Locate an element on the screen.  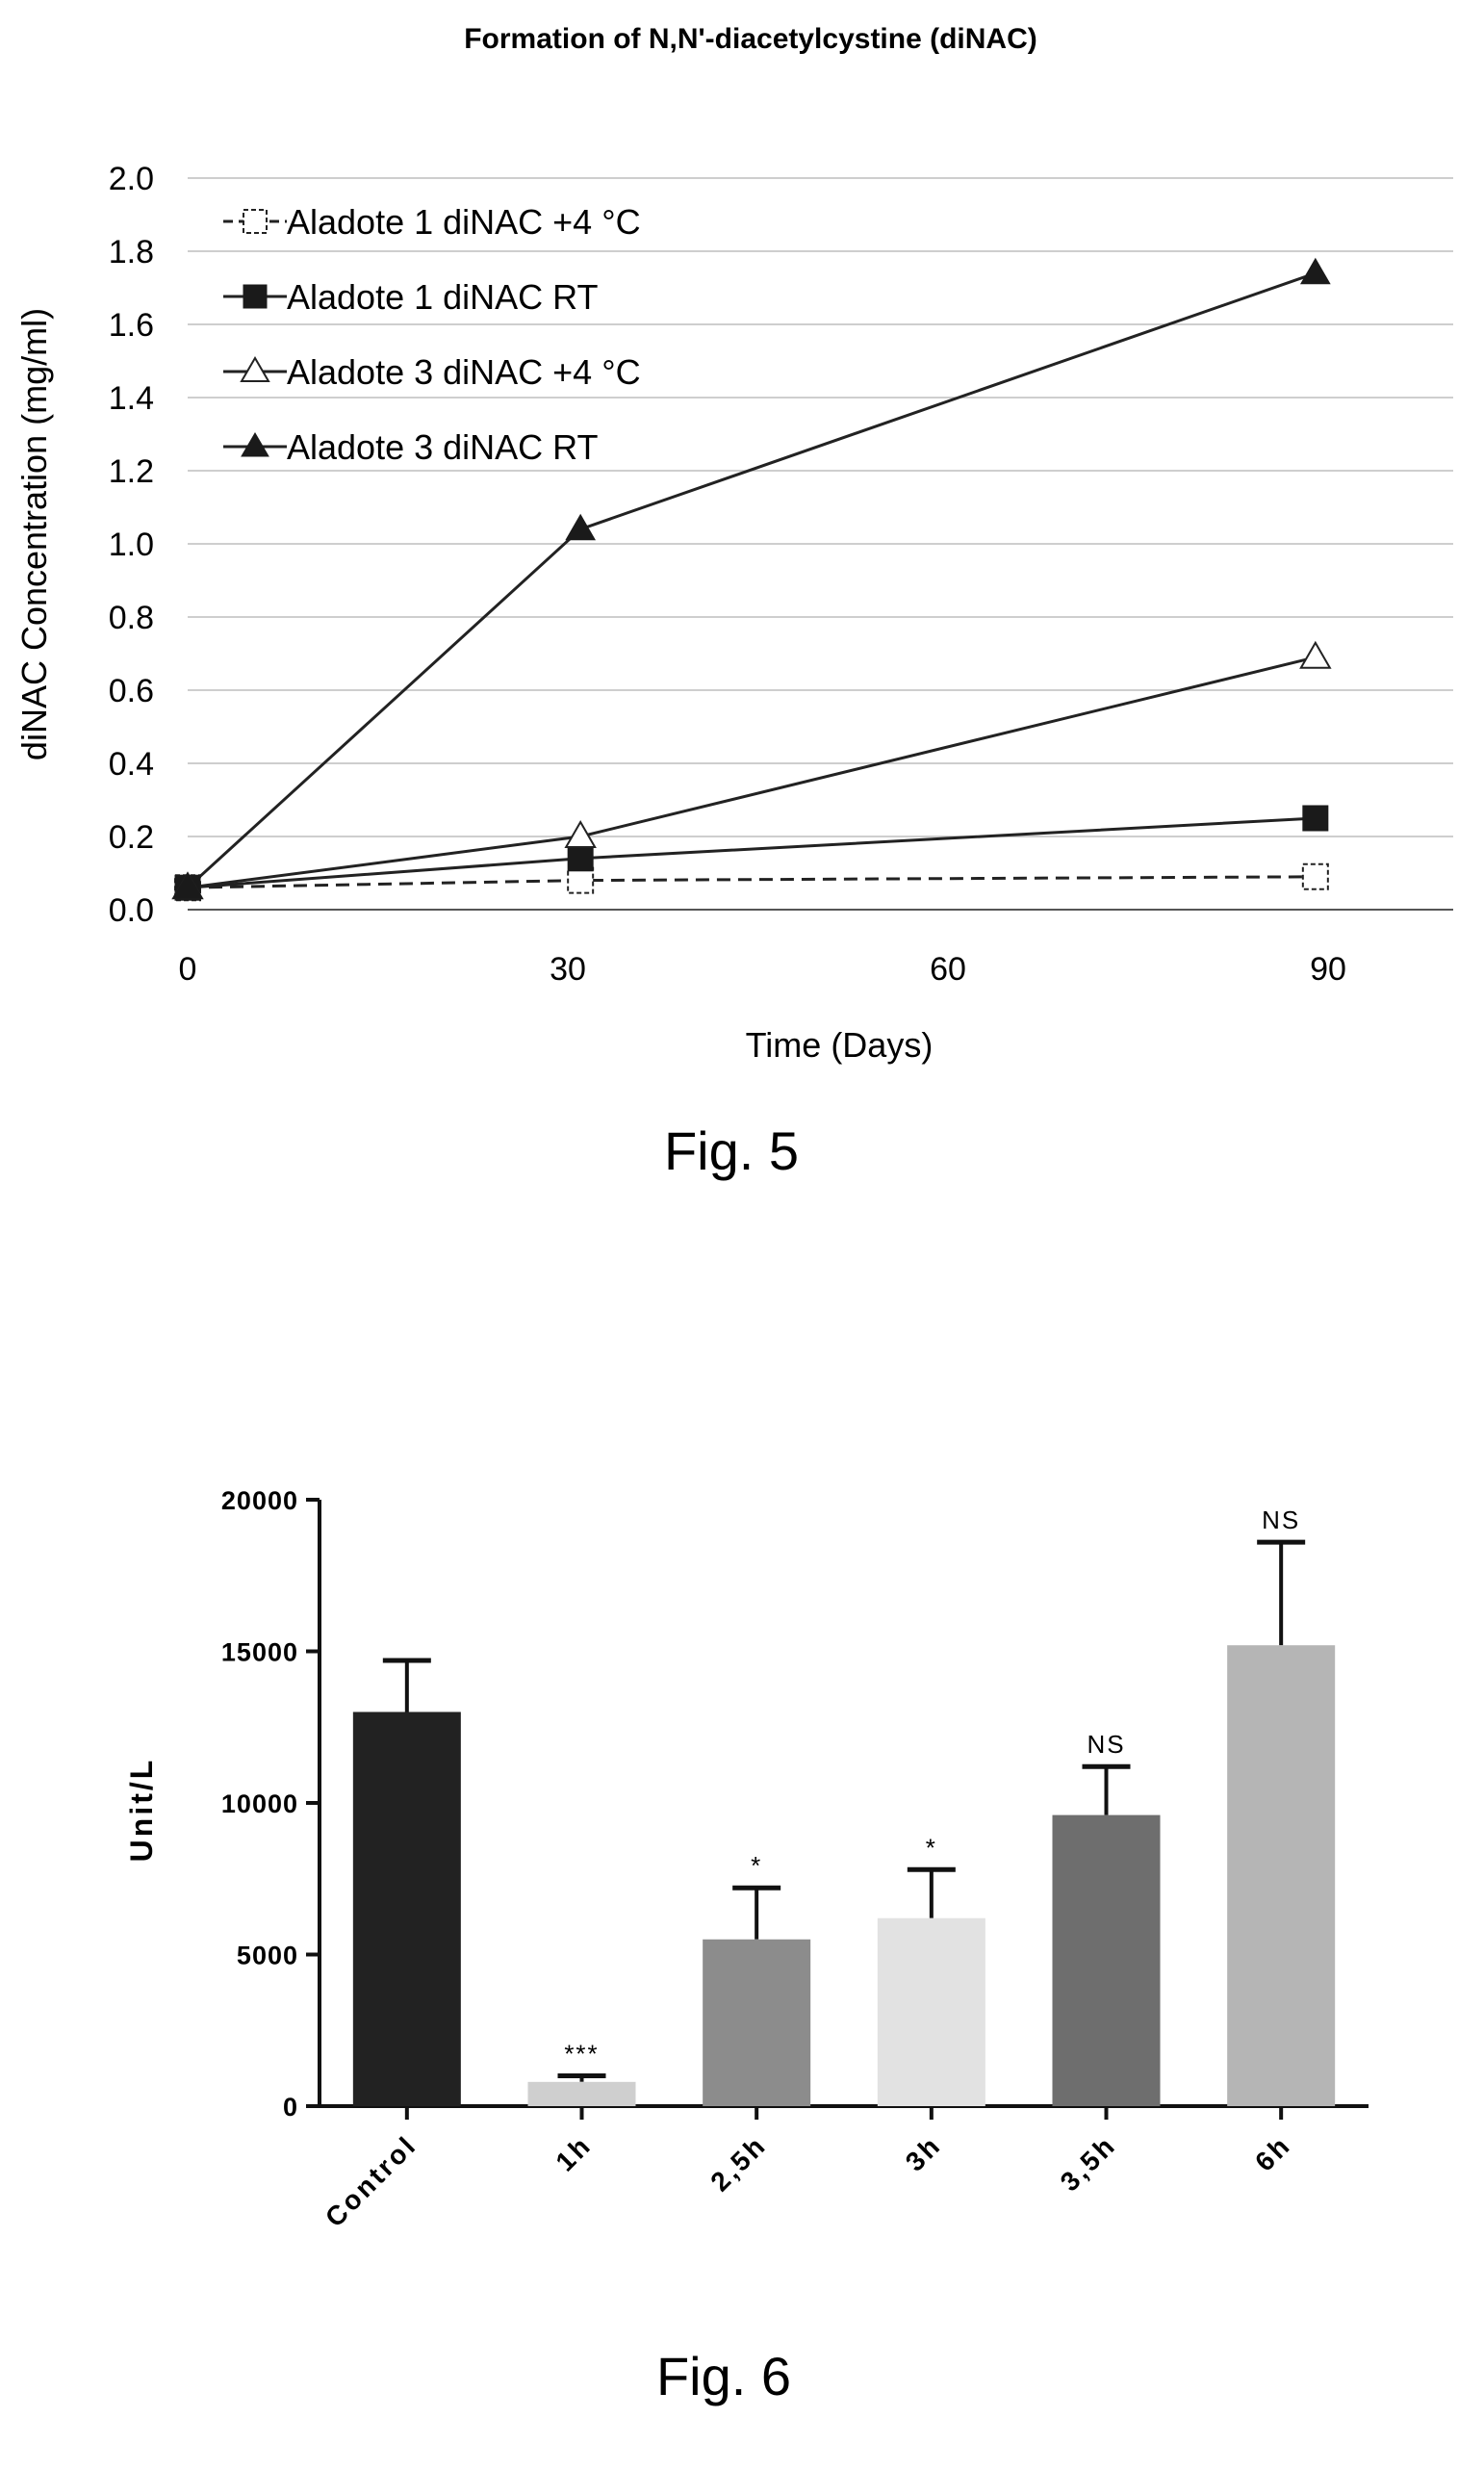
y-tick-label: 1.0 is located at coordinates (131, 545).